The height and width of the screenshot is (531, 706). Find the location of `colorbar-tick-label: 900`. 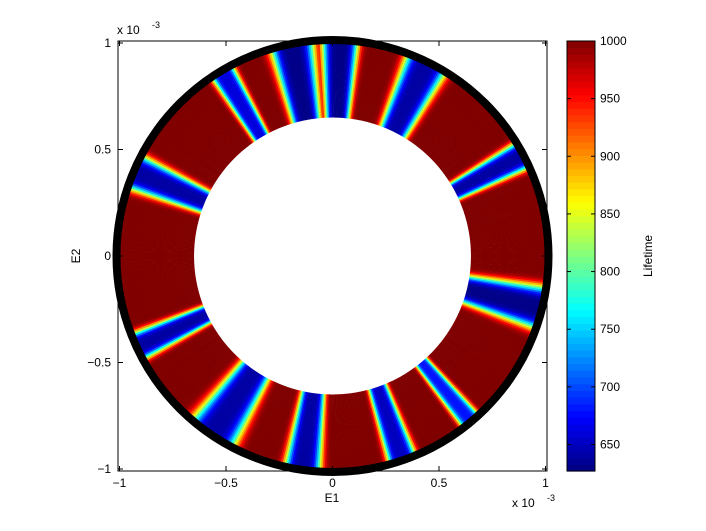

colorbar-tick-label: 900 is located at coordinates (610, 156).